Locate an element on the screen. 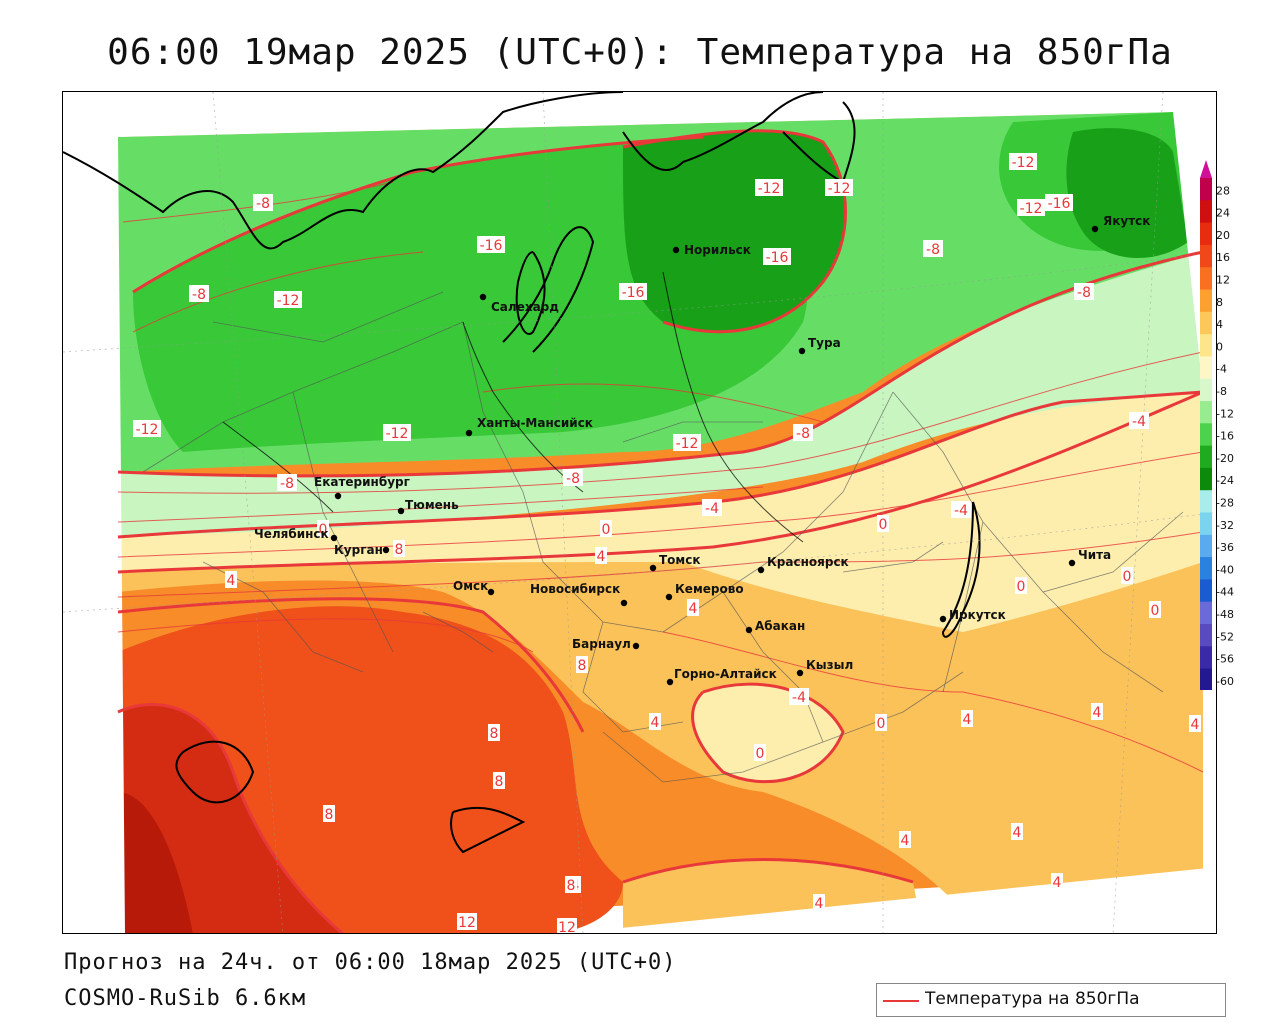 This screenshot has height=1024, width=1280. scale-tick-label: -16 is located at coordinates (1225, 436).